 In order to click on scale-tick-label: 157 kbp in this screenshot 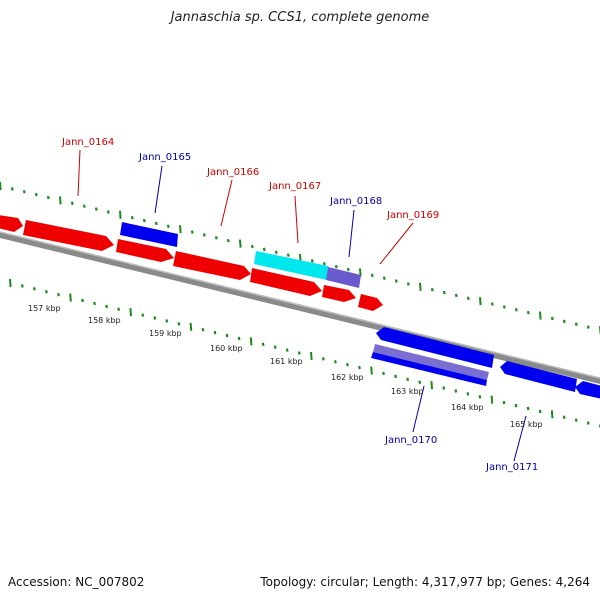, I will do `click(44, 308)`.